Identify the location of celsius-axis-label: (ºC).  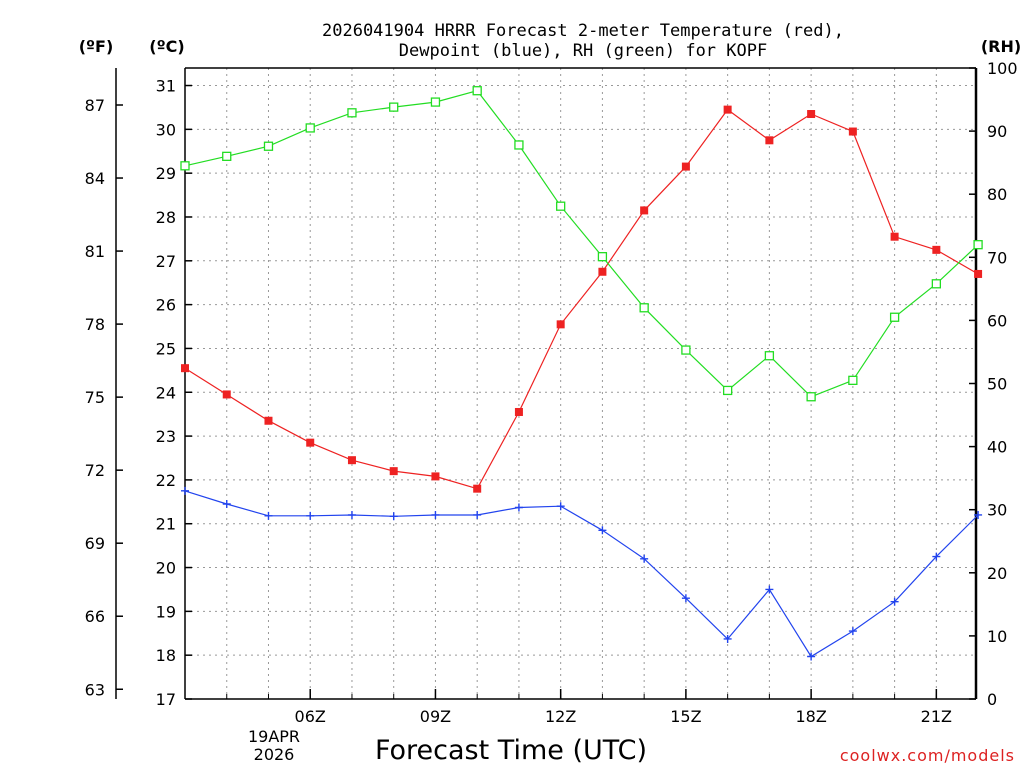
(166, 46).